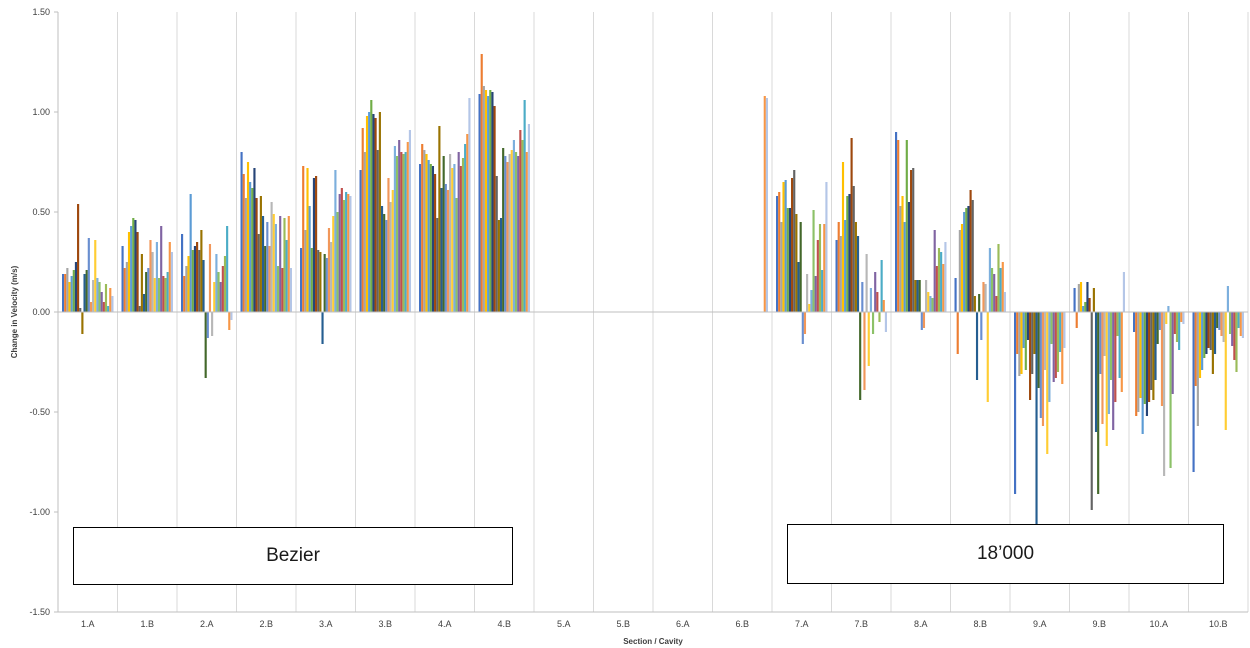  Describe the element at coordinates (207, 624) in the screenshot. I see `x-tick-label: 2.A` at that location.